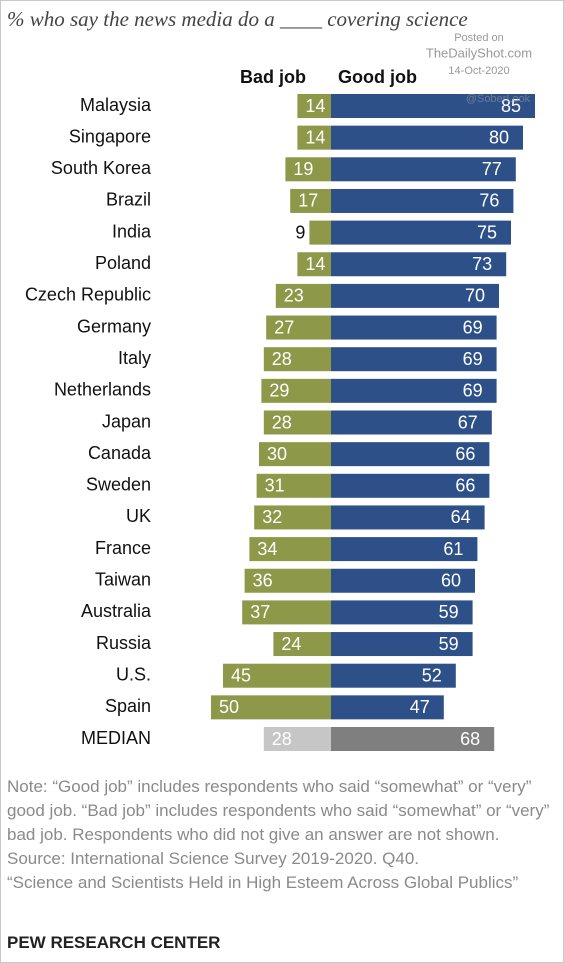 This screenshot has height=963, width=564. I want to click on value-label: 9, so click(300, 232).